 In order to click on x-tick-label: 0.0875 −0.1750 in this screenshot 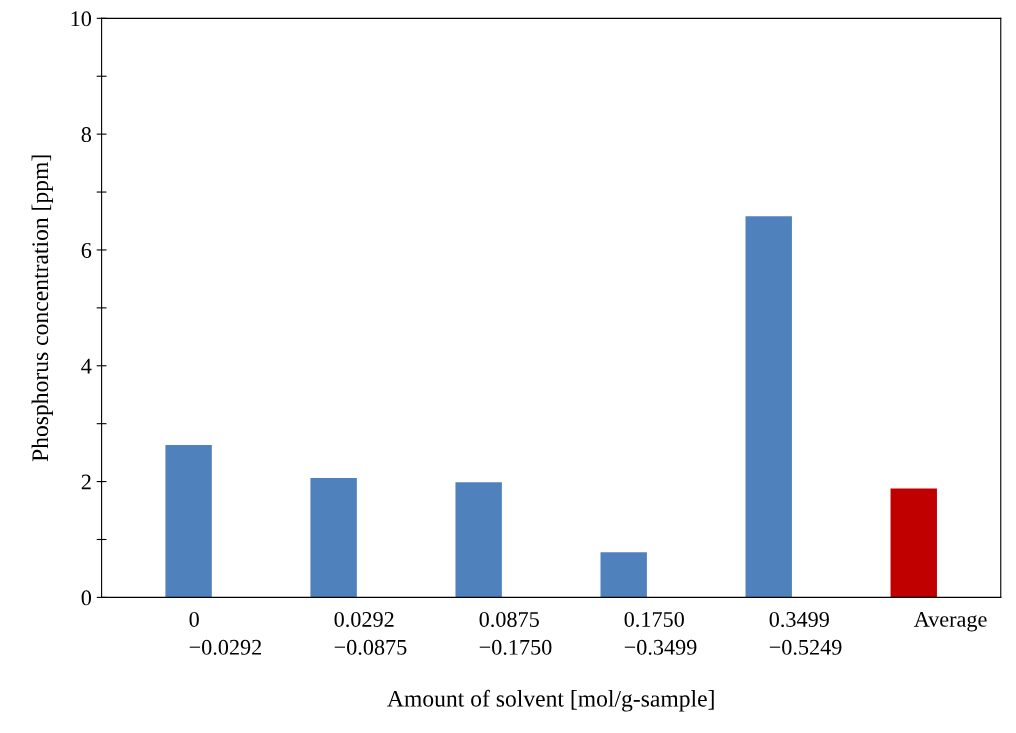, I will do `click(515, 633)`.